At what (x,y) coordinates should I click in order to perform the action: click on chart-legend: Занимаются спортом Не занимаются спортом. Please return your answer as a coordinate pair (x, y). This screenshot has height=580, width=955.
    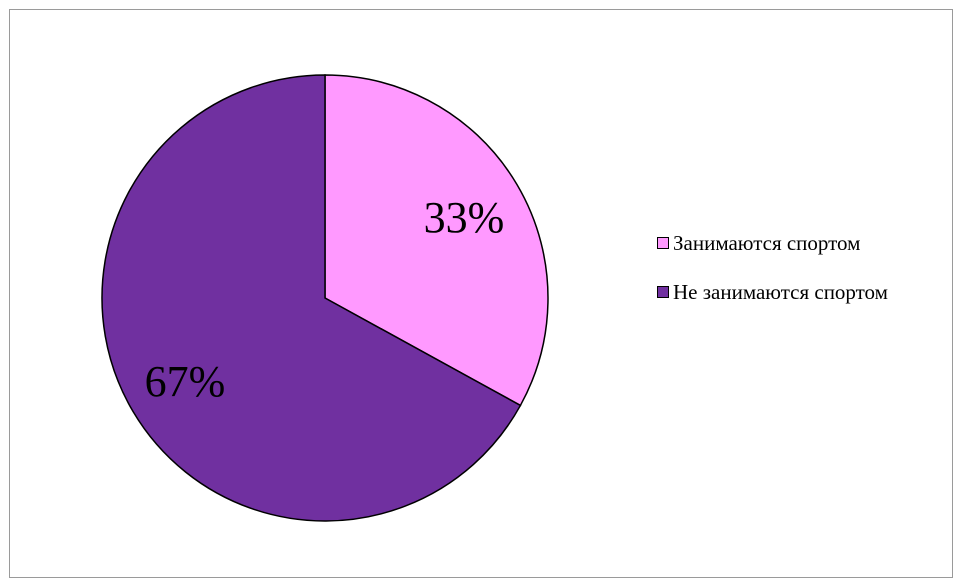
    Looking at the image, I should click on (802, 279).